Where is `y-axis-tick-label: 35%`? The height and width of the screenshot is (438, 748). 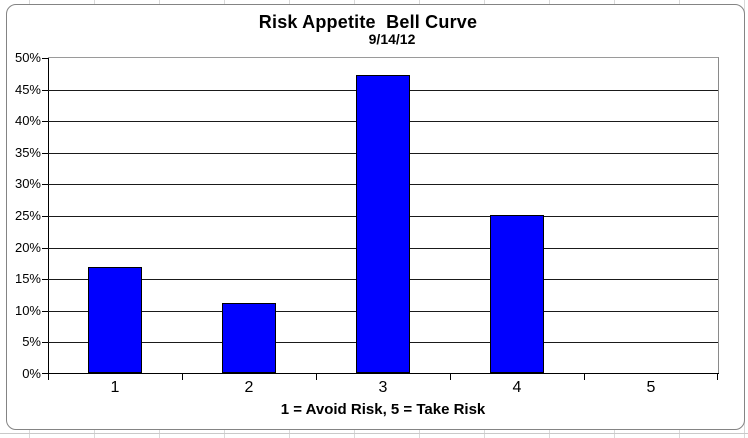
y-axis-tick-label: 35% is located at coordinates (27, 152).